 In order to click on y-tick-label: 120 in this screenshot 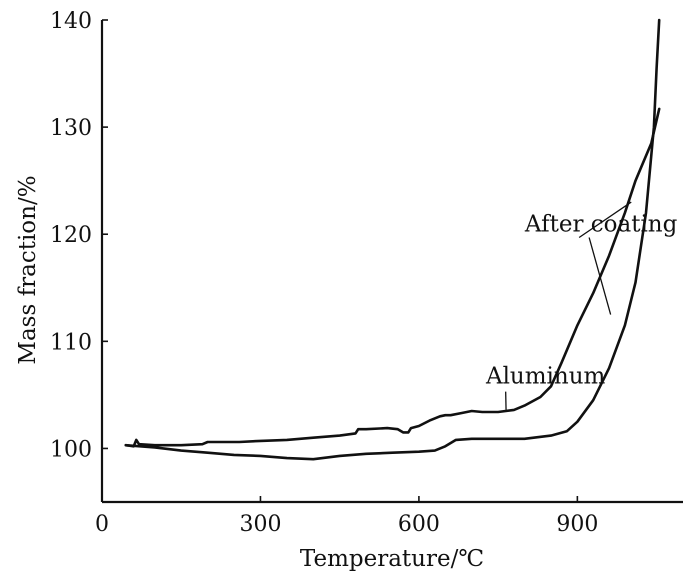, I will do `click(71, 235)`.